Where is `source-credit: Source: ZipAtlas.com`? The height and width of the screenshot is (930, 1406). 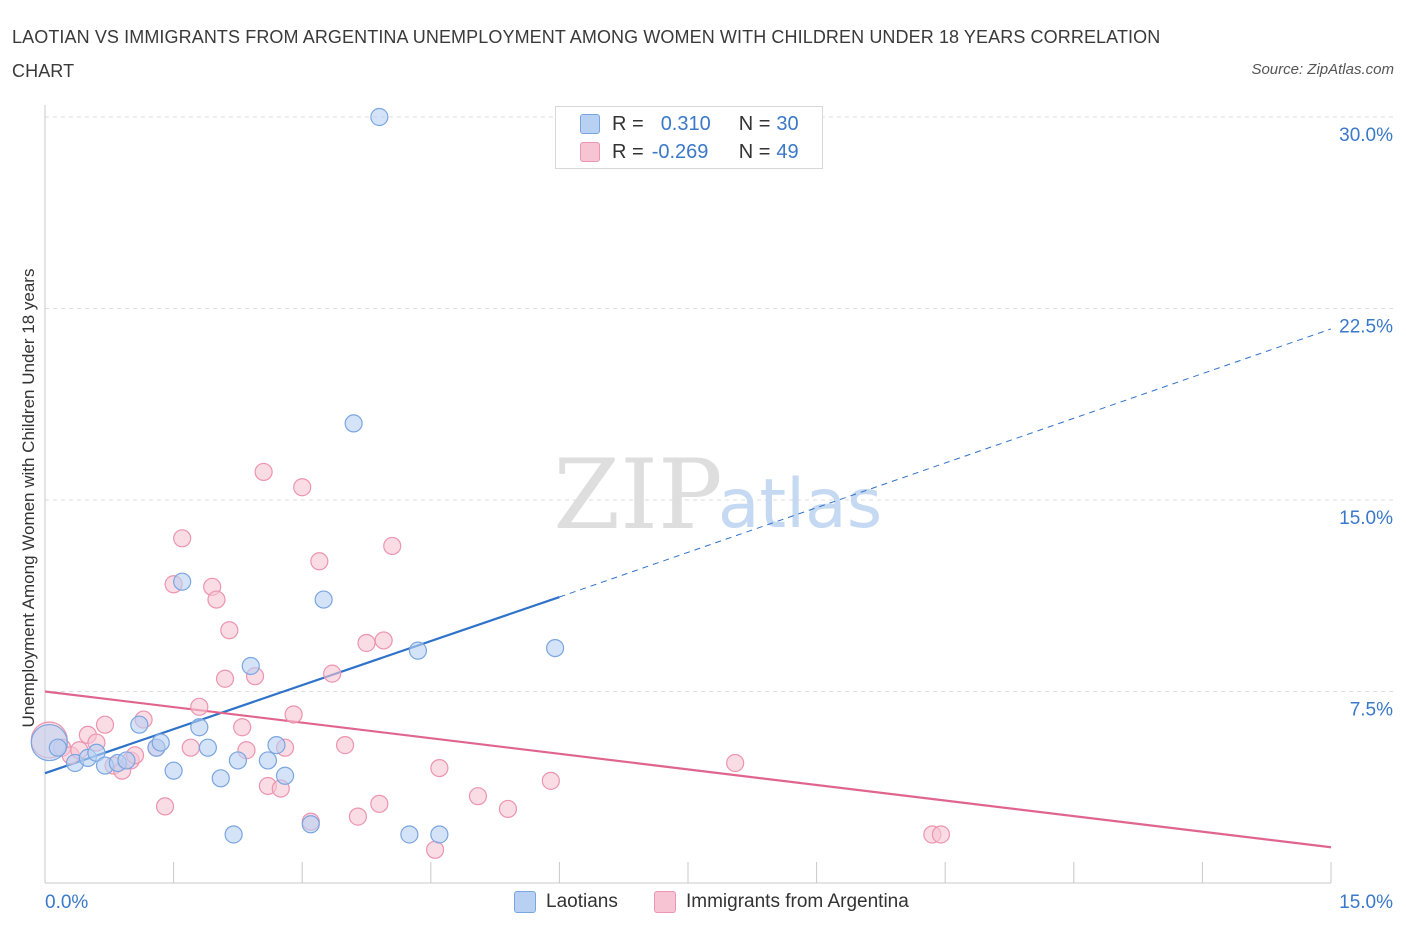
source-credit: Source: ZipAtlas.com is located at coordinates (1322, 69).